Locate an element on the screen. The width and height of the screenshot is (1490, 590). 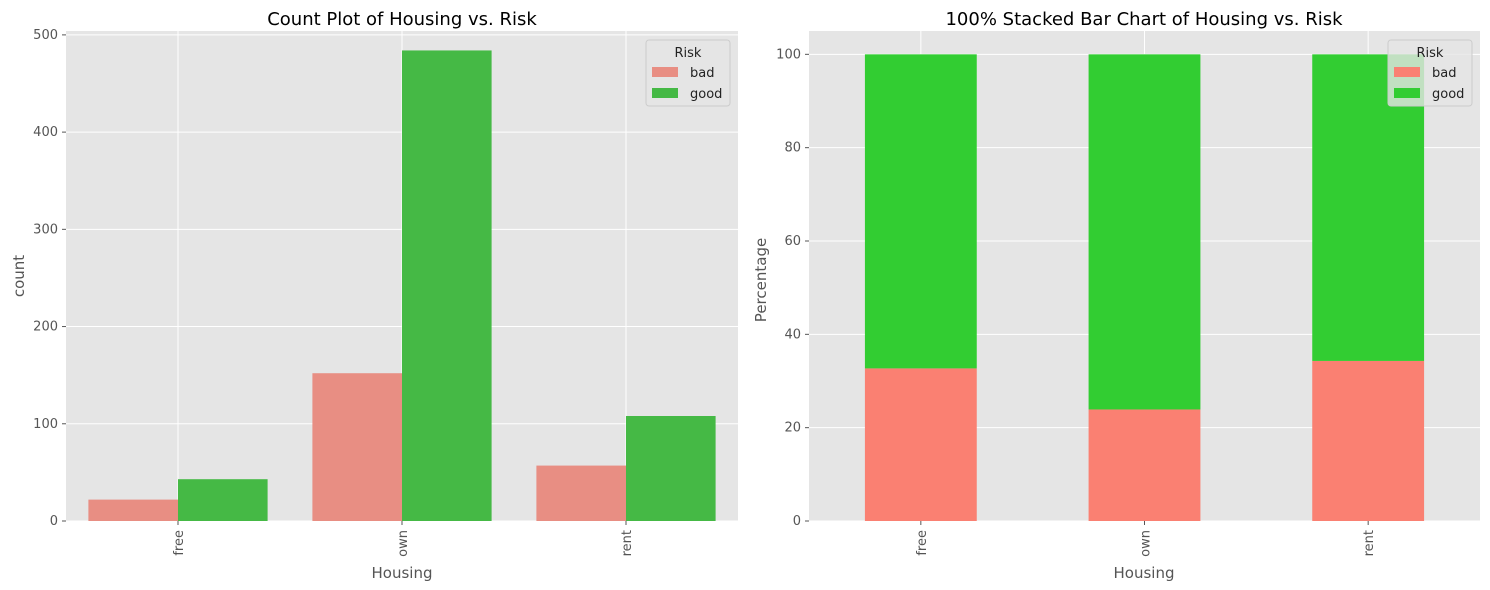
countplot-y-tick-label: 100 is located at coordinates (45, 424).